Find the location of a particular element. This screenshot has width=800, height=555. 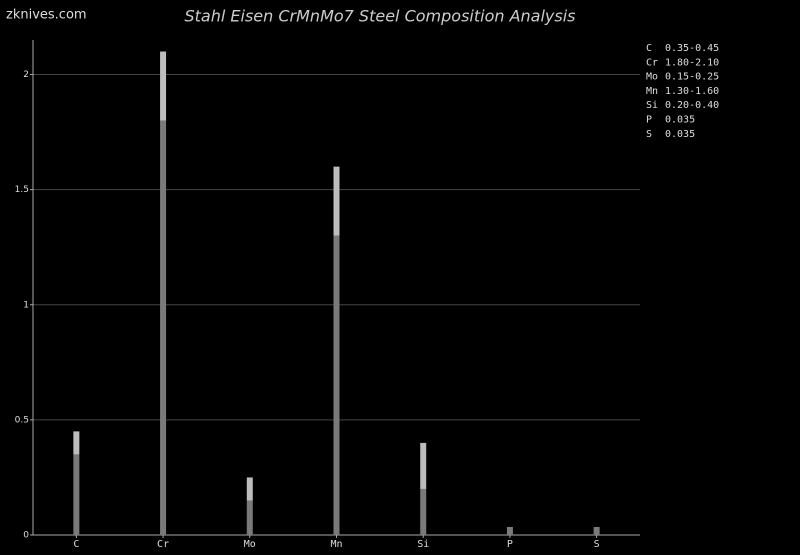

y-tick-label: 1 is located at coordinates (26, 305).